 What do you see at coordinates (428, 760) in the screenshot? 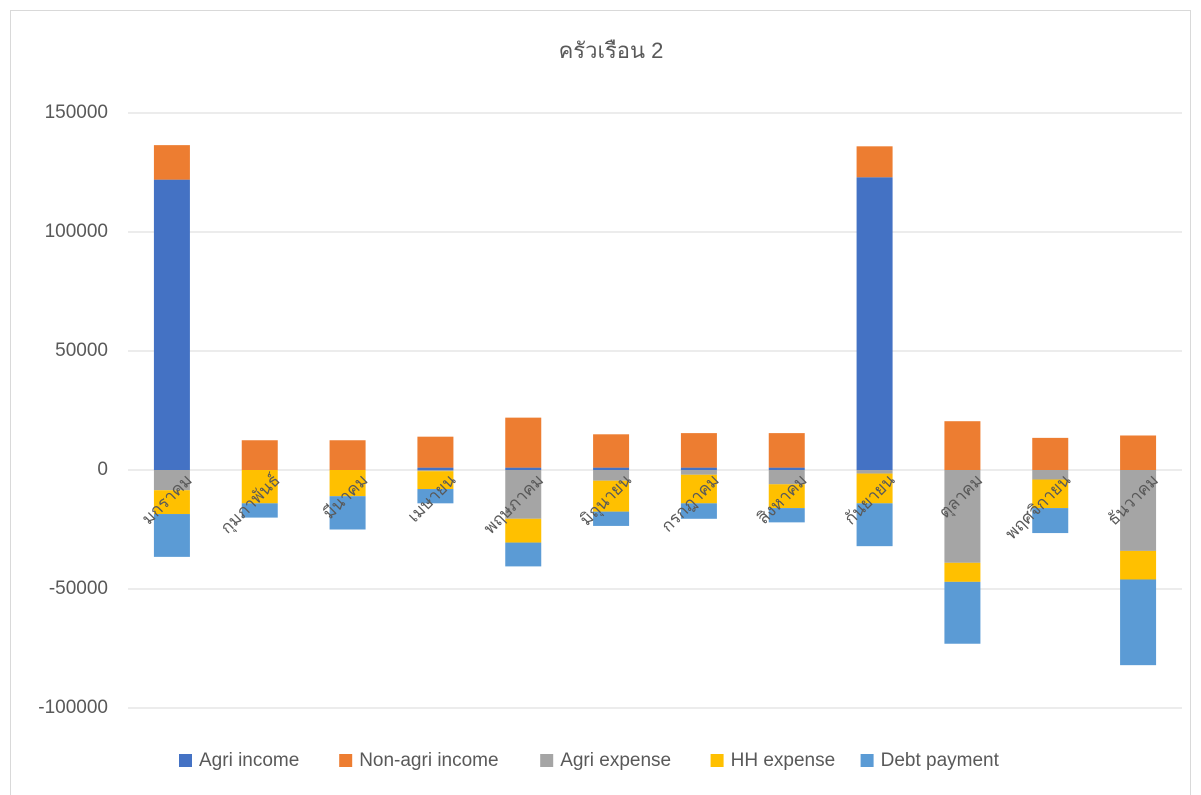
I see `legend-label: Non-agri income` at bounding box center [428, 760].